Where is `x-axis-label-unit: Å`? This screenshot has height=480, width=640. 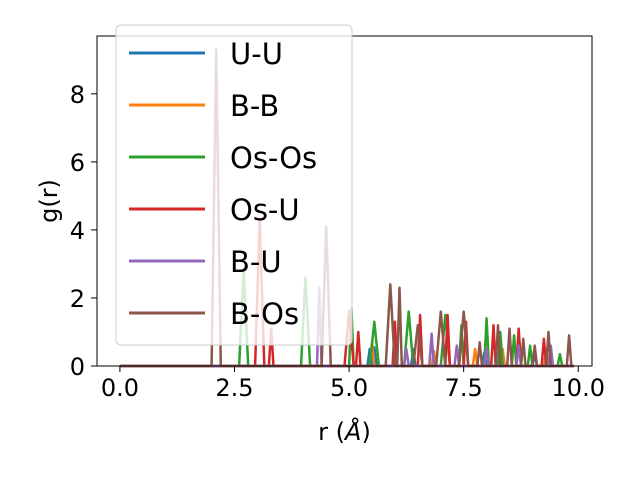
x-axis-label-unit: Å is located at coordinates (352, 431).